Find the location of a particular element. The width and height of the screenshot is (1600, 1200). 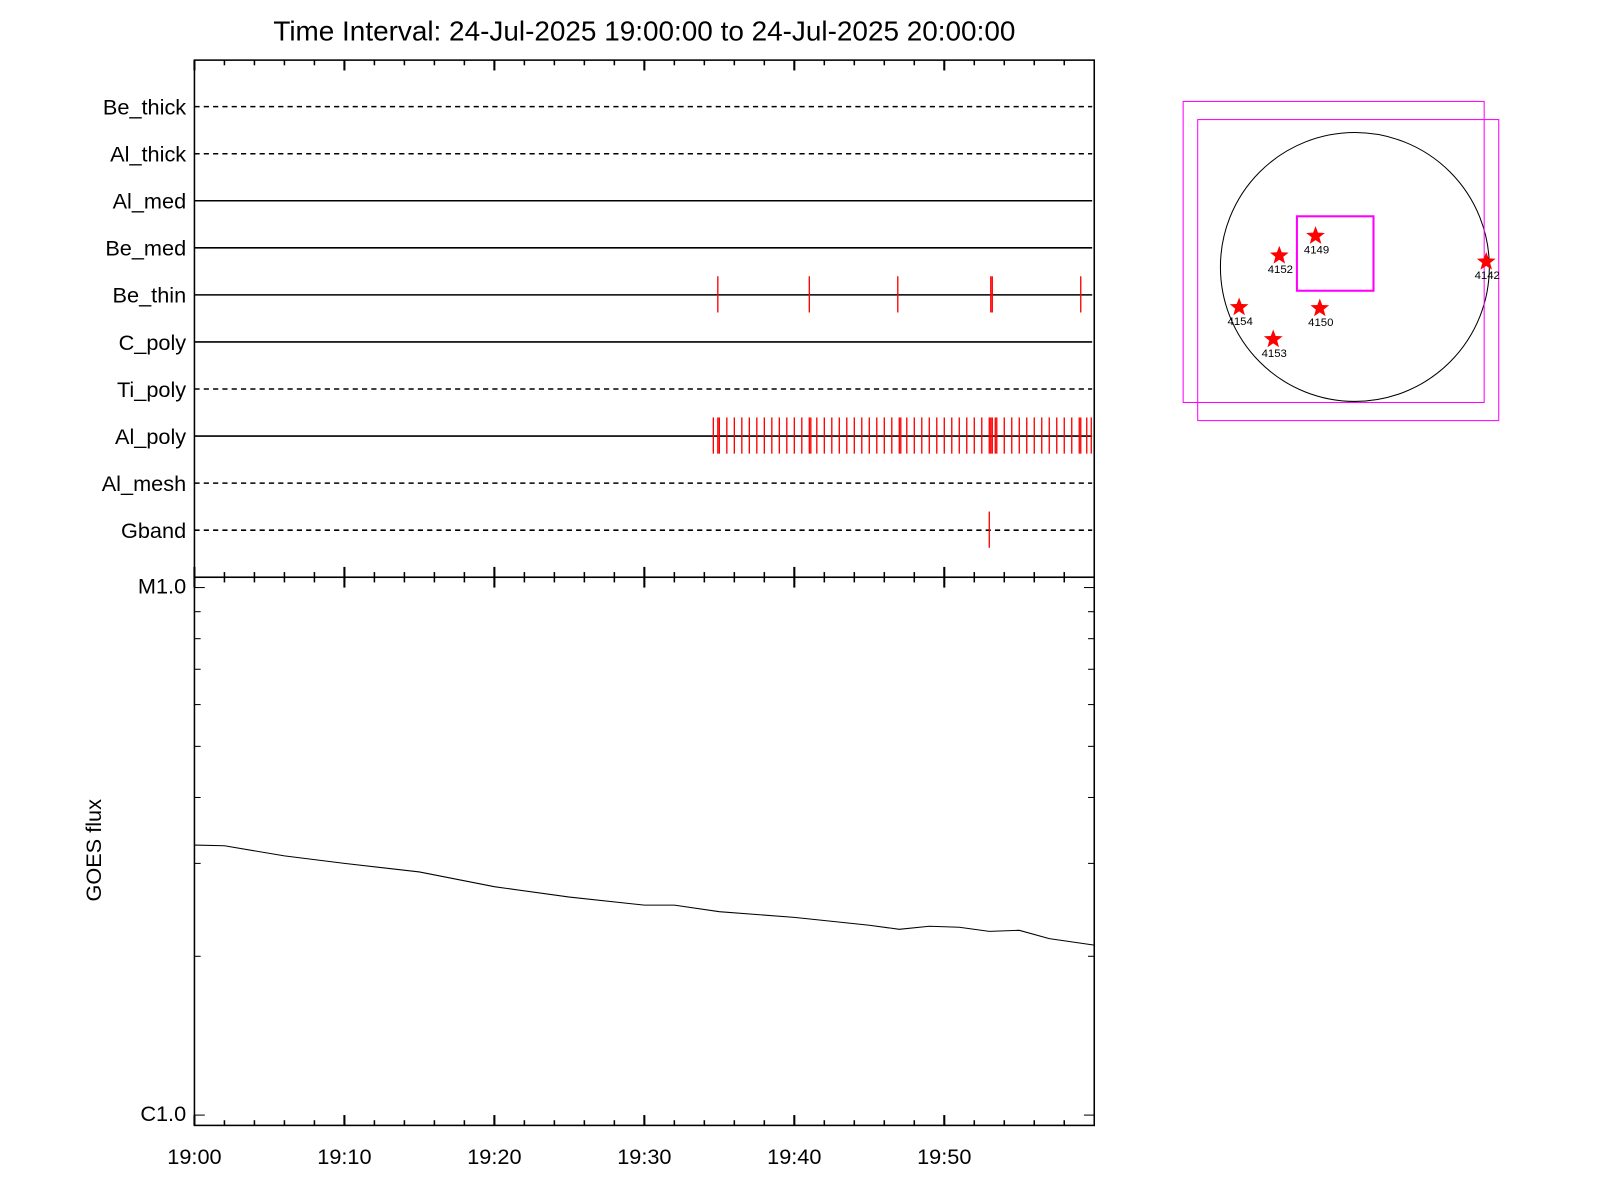

x-tick-label: 19:30 is located at coordinates (644, 1156).